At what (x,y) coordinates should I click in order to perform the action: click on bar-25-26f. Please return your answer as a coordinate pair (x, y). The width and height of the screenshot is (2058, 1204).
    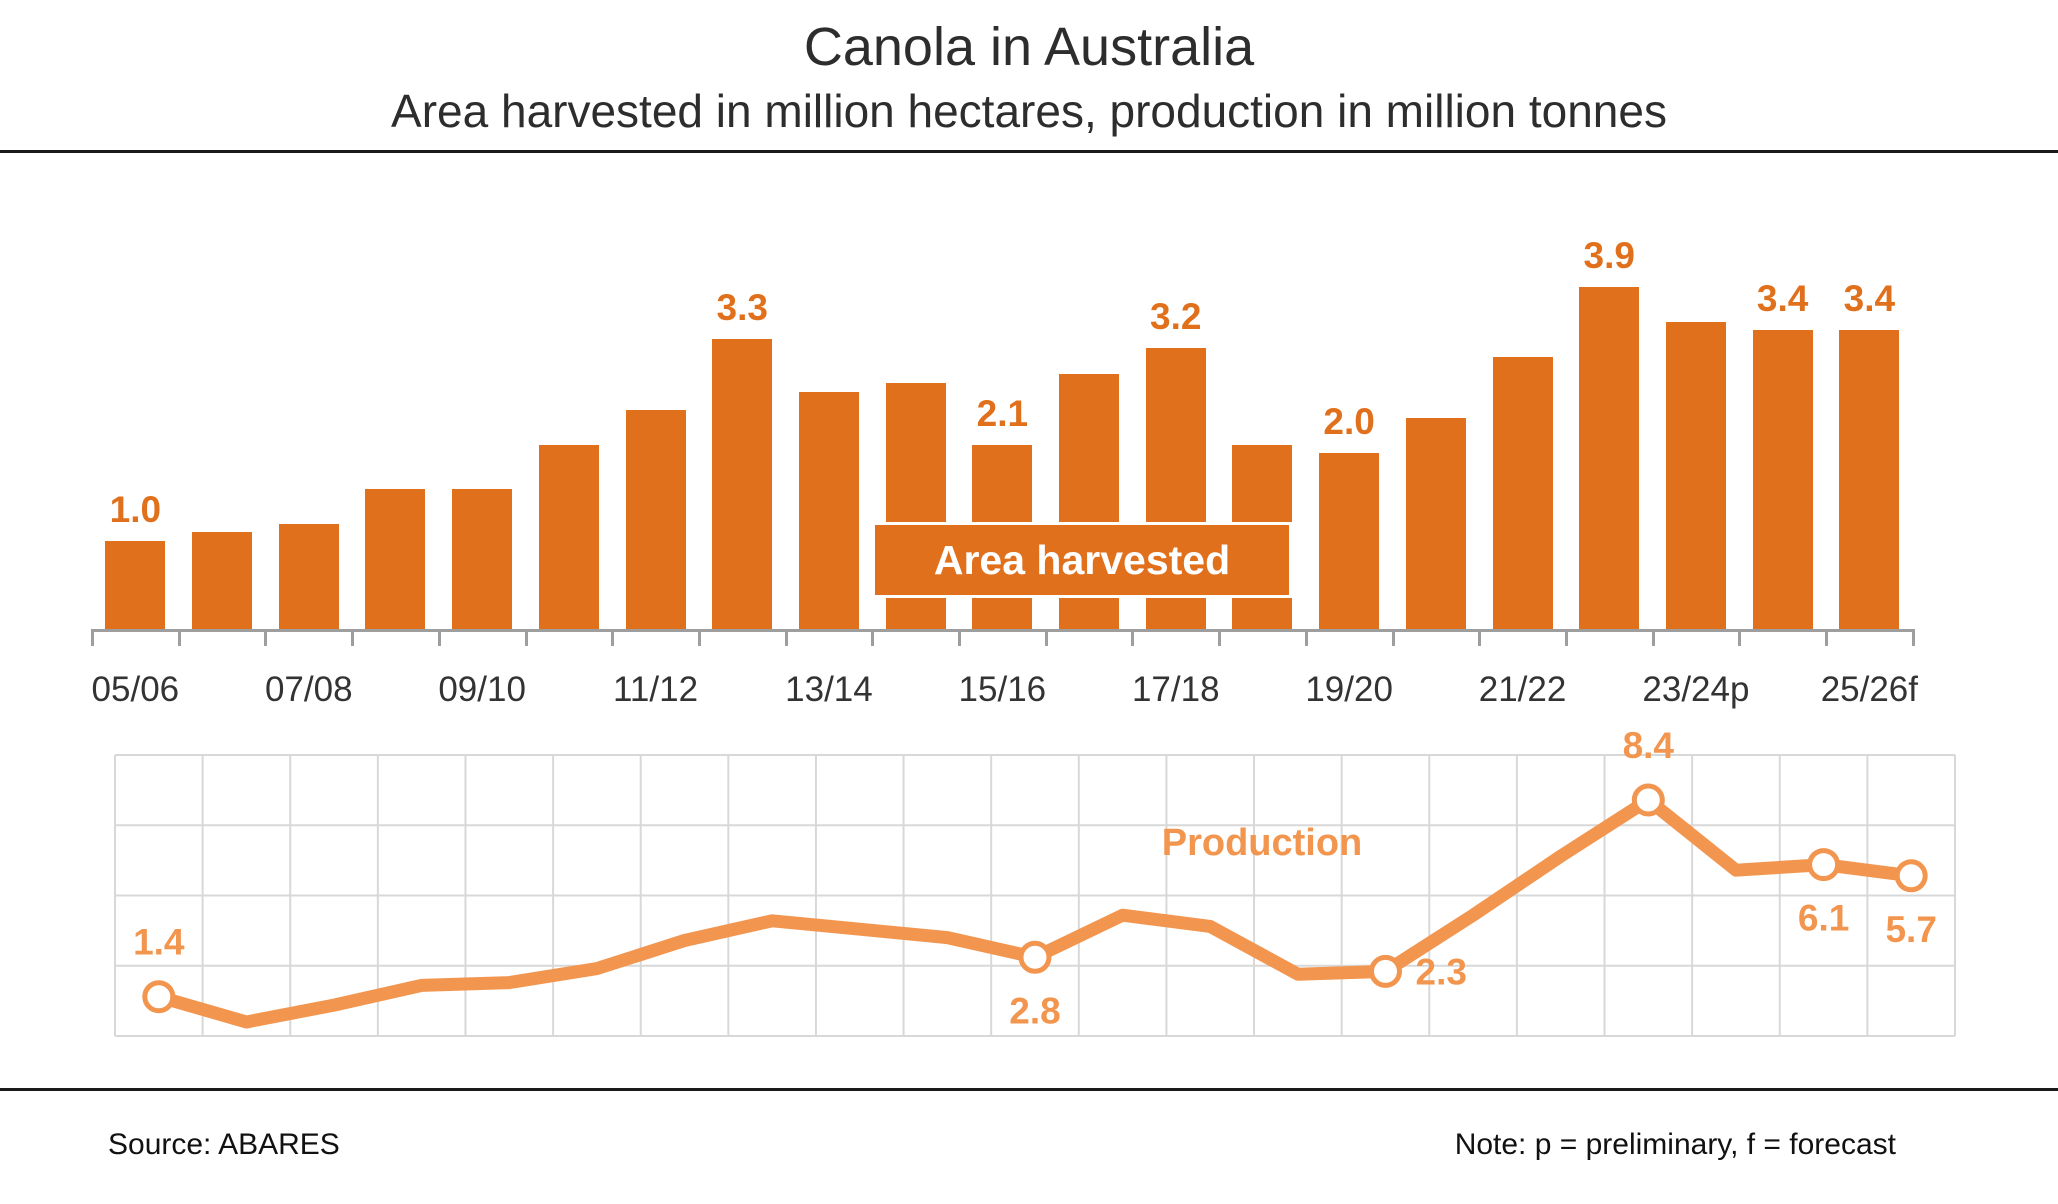
    Looking at the image, I should click on (1869, 479).